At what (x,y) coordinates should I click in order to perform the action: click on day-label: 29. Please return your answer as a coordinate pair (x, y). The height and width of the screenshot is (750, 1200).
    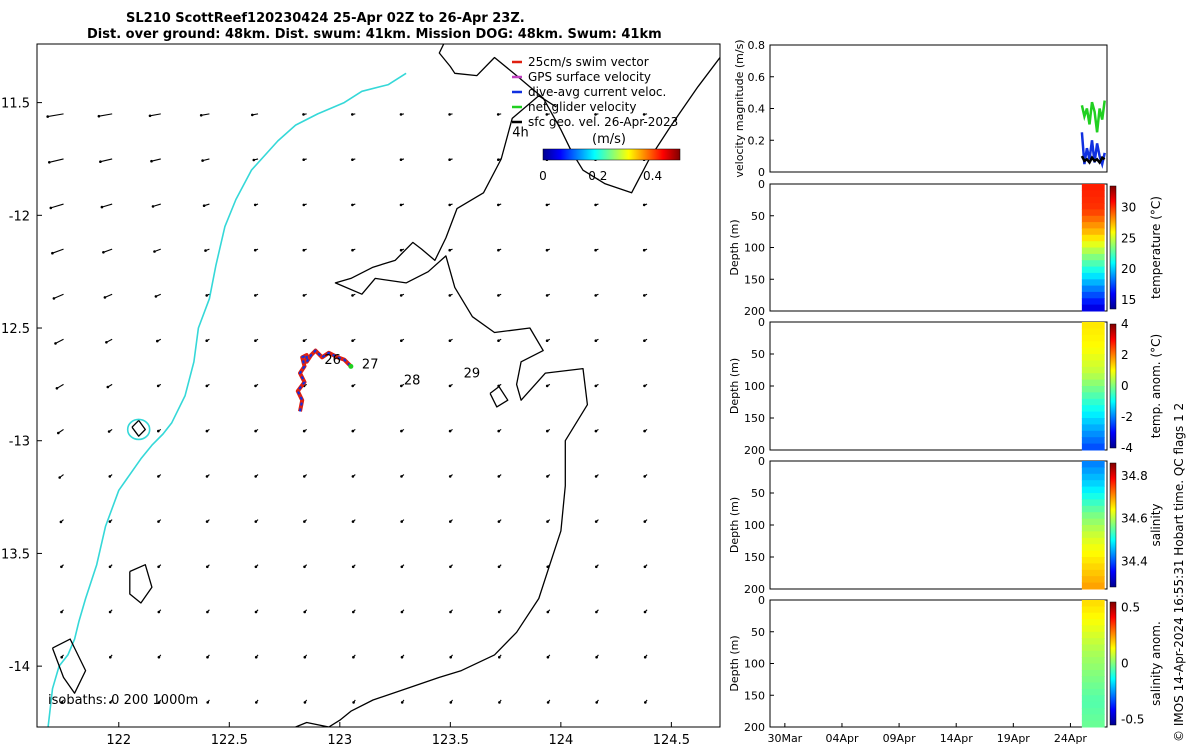
    Looking at the image, I should click on (472, 374).